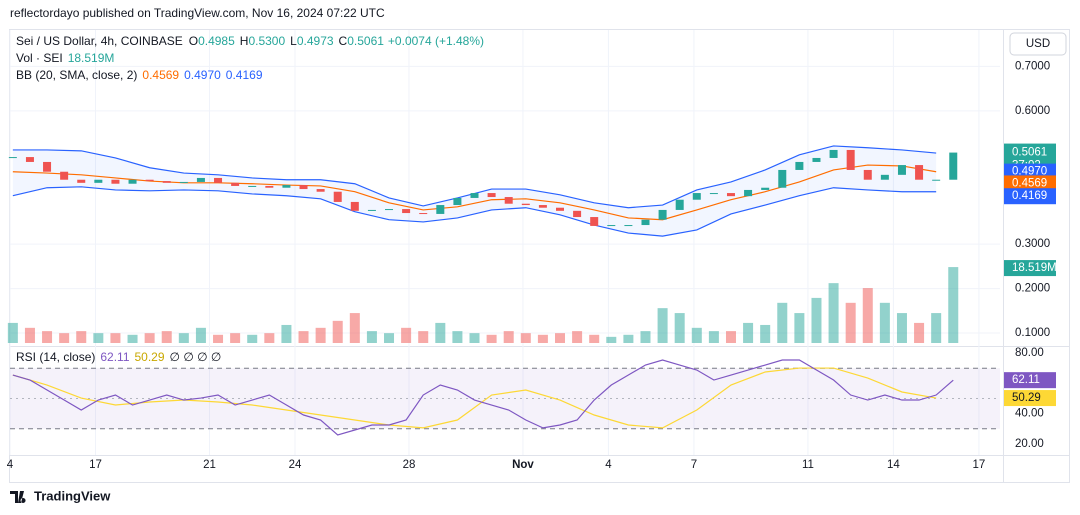 The image size is (1080, 515). I want to click on x-tick-label: 11, so click(808, 465).